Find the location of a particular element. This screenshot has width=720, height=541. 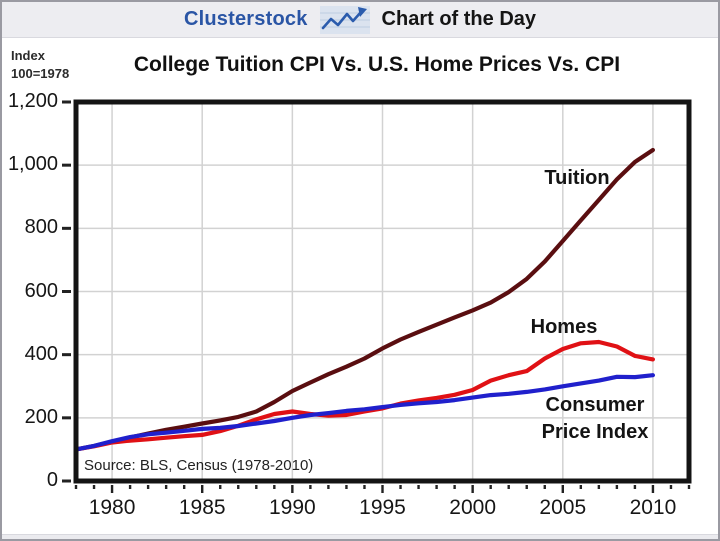

x-axis-label: 1985 is located at coordinates (202, 507).